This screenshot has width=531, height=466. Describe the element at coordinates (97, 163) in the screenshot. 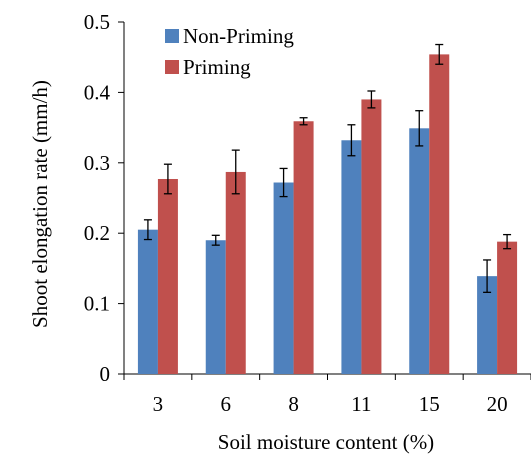

I see `y-tick-label: 0.3` at that location.